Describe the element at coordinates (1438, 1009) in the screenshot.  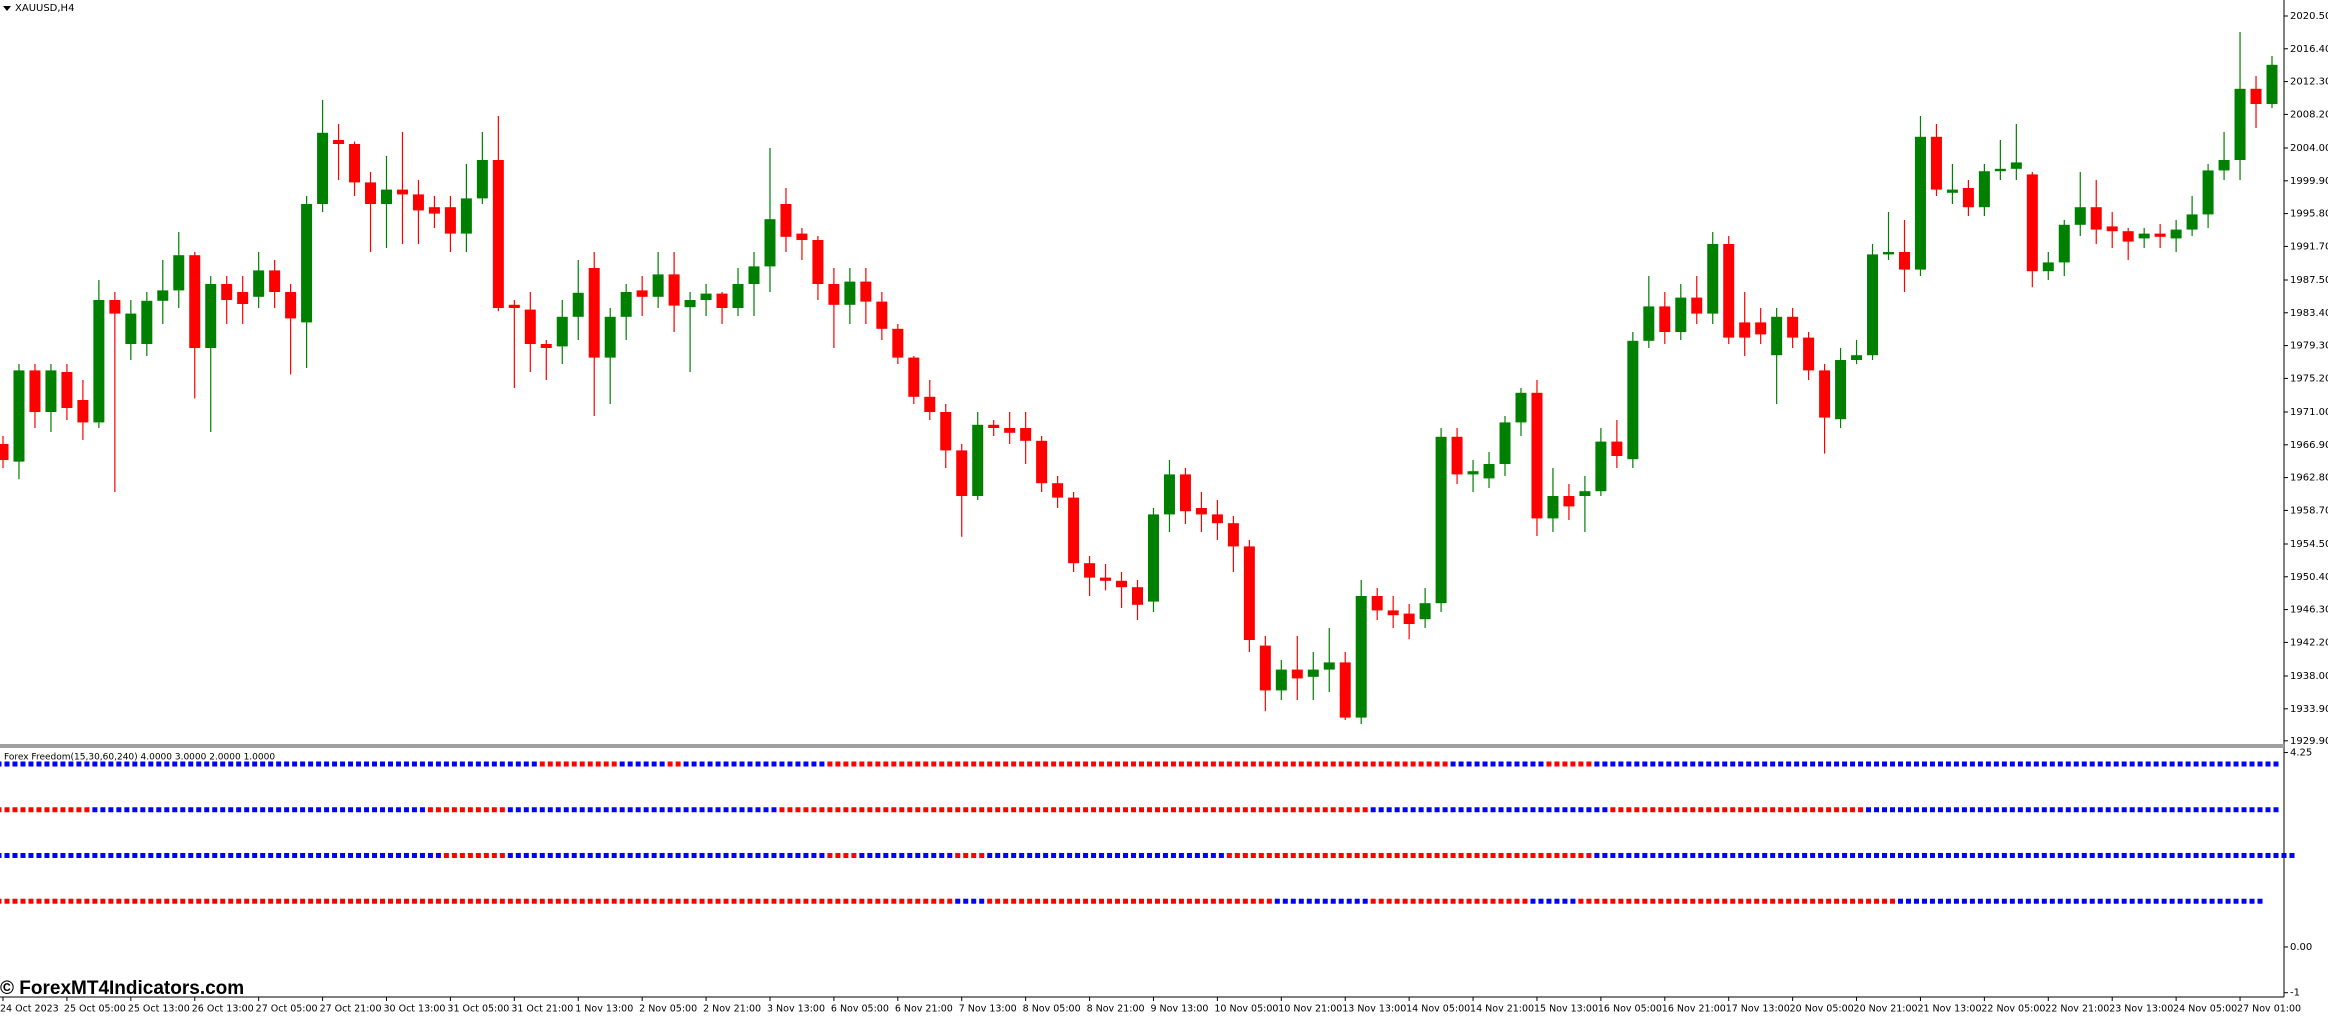
I see `x-tick-label: 14 Nov 05:00` at that location.